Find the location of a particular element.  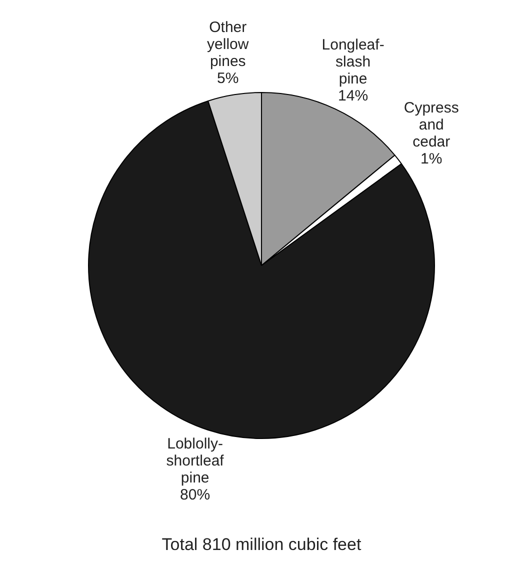

data-label: 14% is located at coordinates (353, 96).